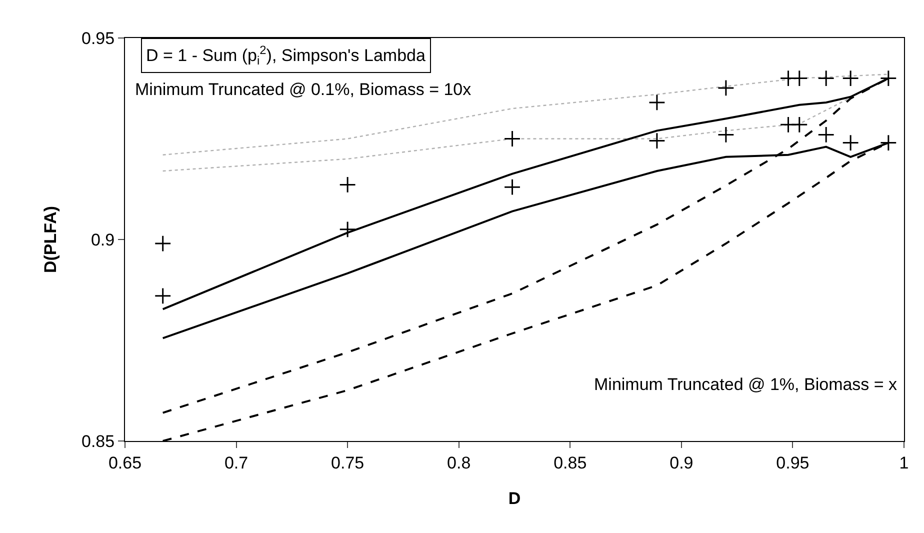  What do you see at coordinates (746, 384) in the screenshot?
I see `annotation: Minimum Truncated @ 1%, Biomass = x` at bounding box center [746, 384].